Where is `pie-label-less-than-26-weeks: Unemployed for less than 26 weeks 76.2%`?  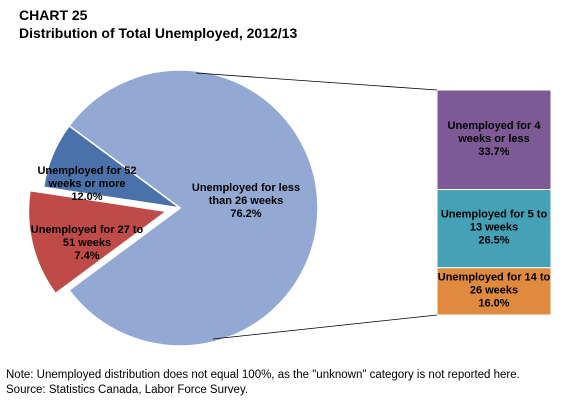
pie-label-less-than-26-weeks: Unemployed for less than 26 weeks 76.2% is located at coordinates (246, 201).